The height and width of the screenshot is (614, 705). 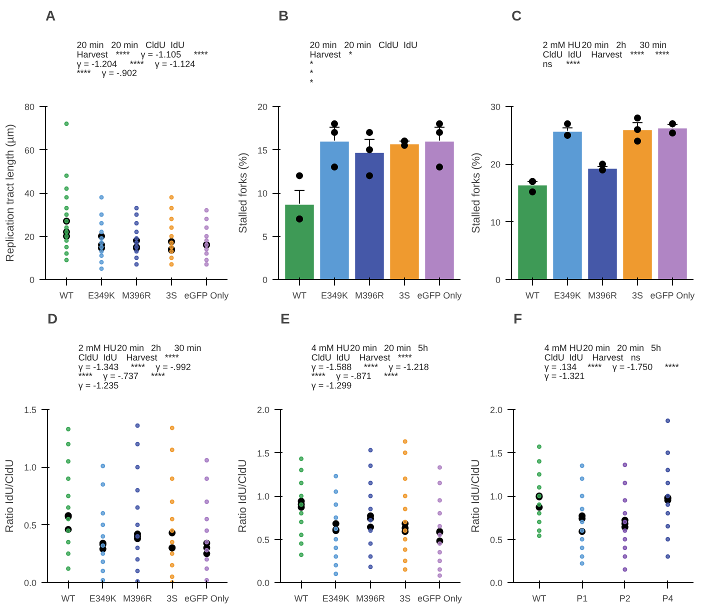 I want to click on y-tick-label: 80, so click(x=29, y=107).